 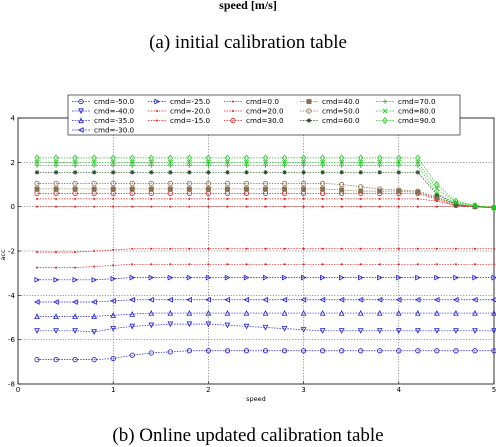 What do you see at coordinates (417, 120) in the screenshot?
I see `legend-label: cmd=90.0` at bounding box center [417, 120].